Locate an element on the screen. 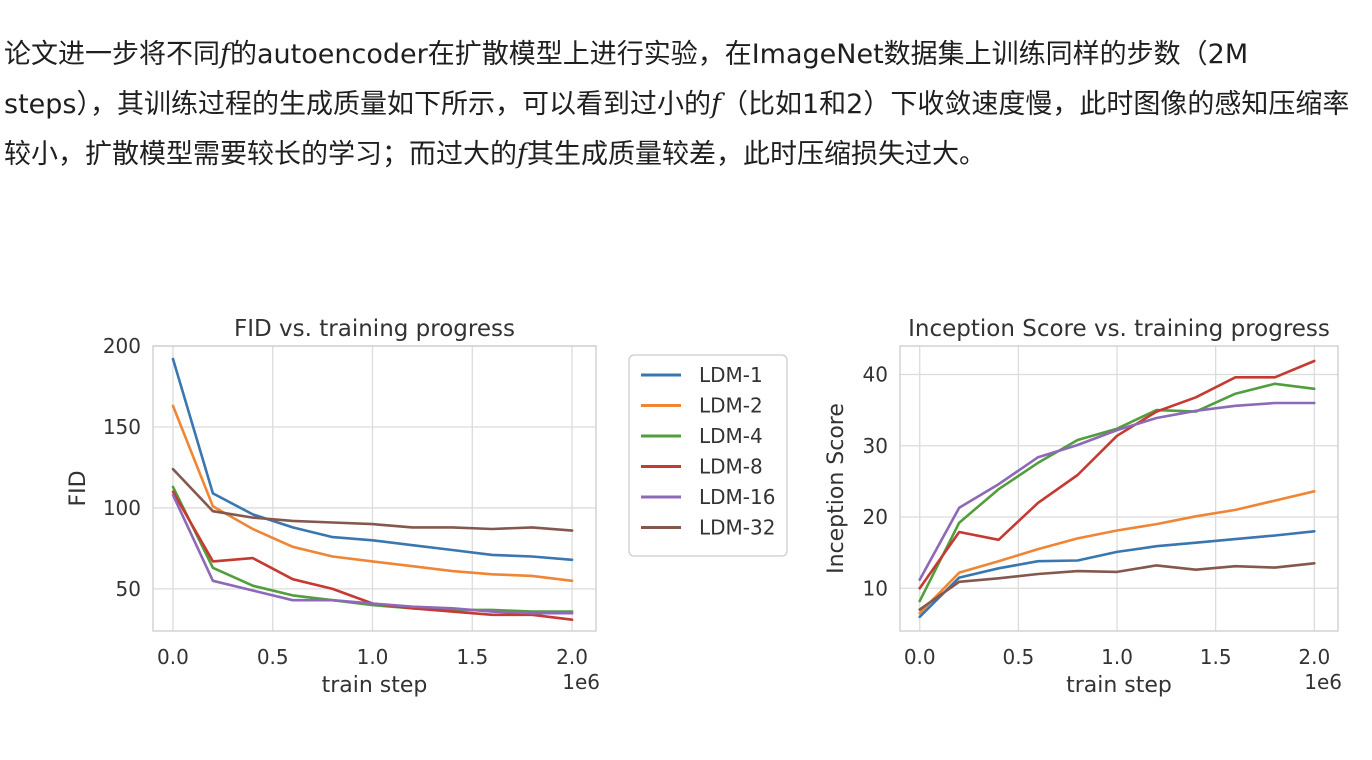 Image resolution: width=1372 pixels, height=760 pixels. y-axis-label: FID is located at coordinates (78, 488).